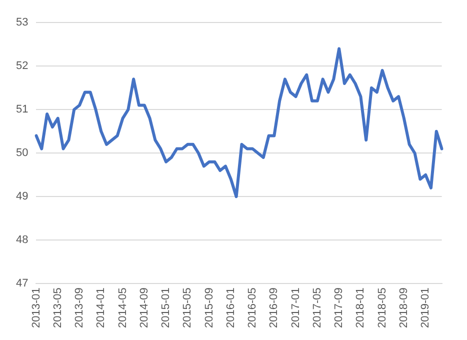 Image resolution: width=467 pixels, height=340 pixels. What do you see at coordinates (22, 153) in the screenshot?
I see `y-tick-label: 50` at bounding box center [22, 153].